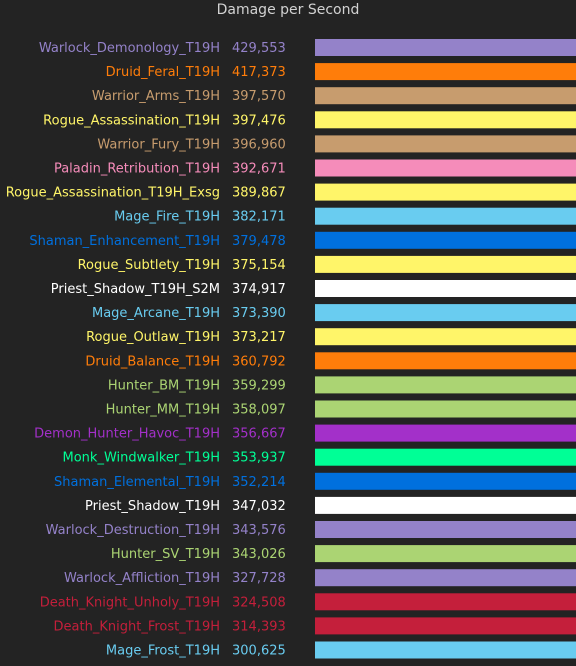 The width and height of the screenshot is (576, 666). I want to click on value-label: 343,576, so click(259, 530).